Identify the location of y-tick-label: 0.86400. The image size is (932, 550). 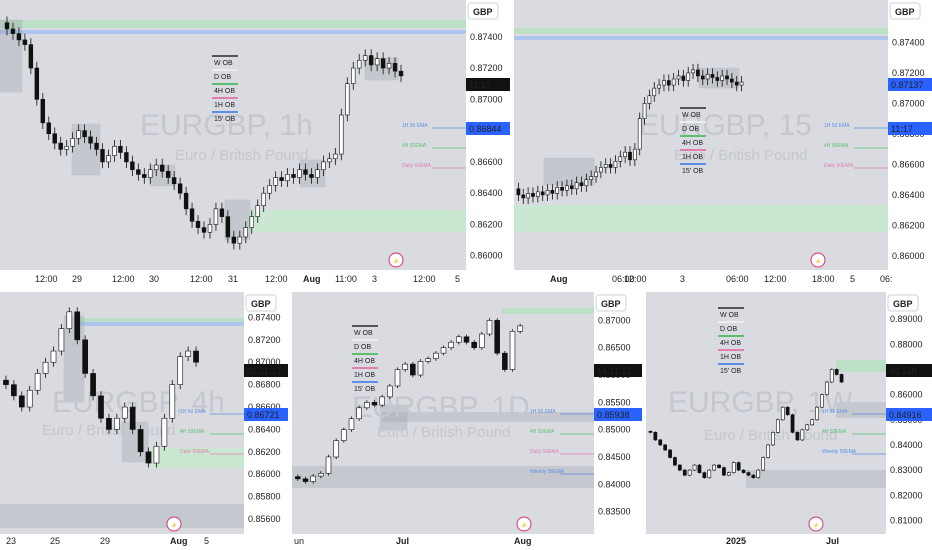
(264, 429).